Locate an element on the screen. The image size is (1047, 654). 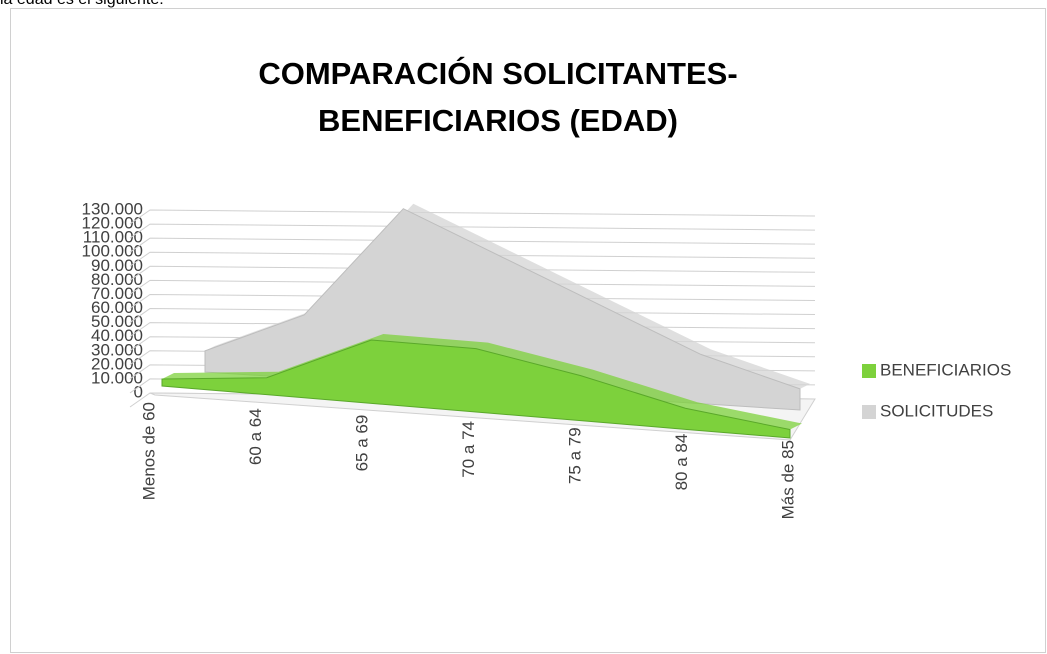
y-tick-label: 20.000 is located at coordinates (117, 363).